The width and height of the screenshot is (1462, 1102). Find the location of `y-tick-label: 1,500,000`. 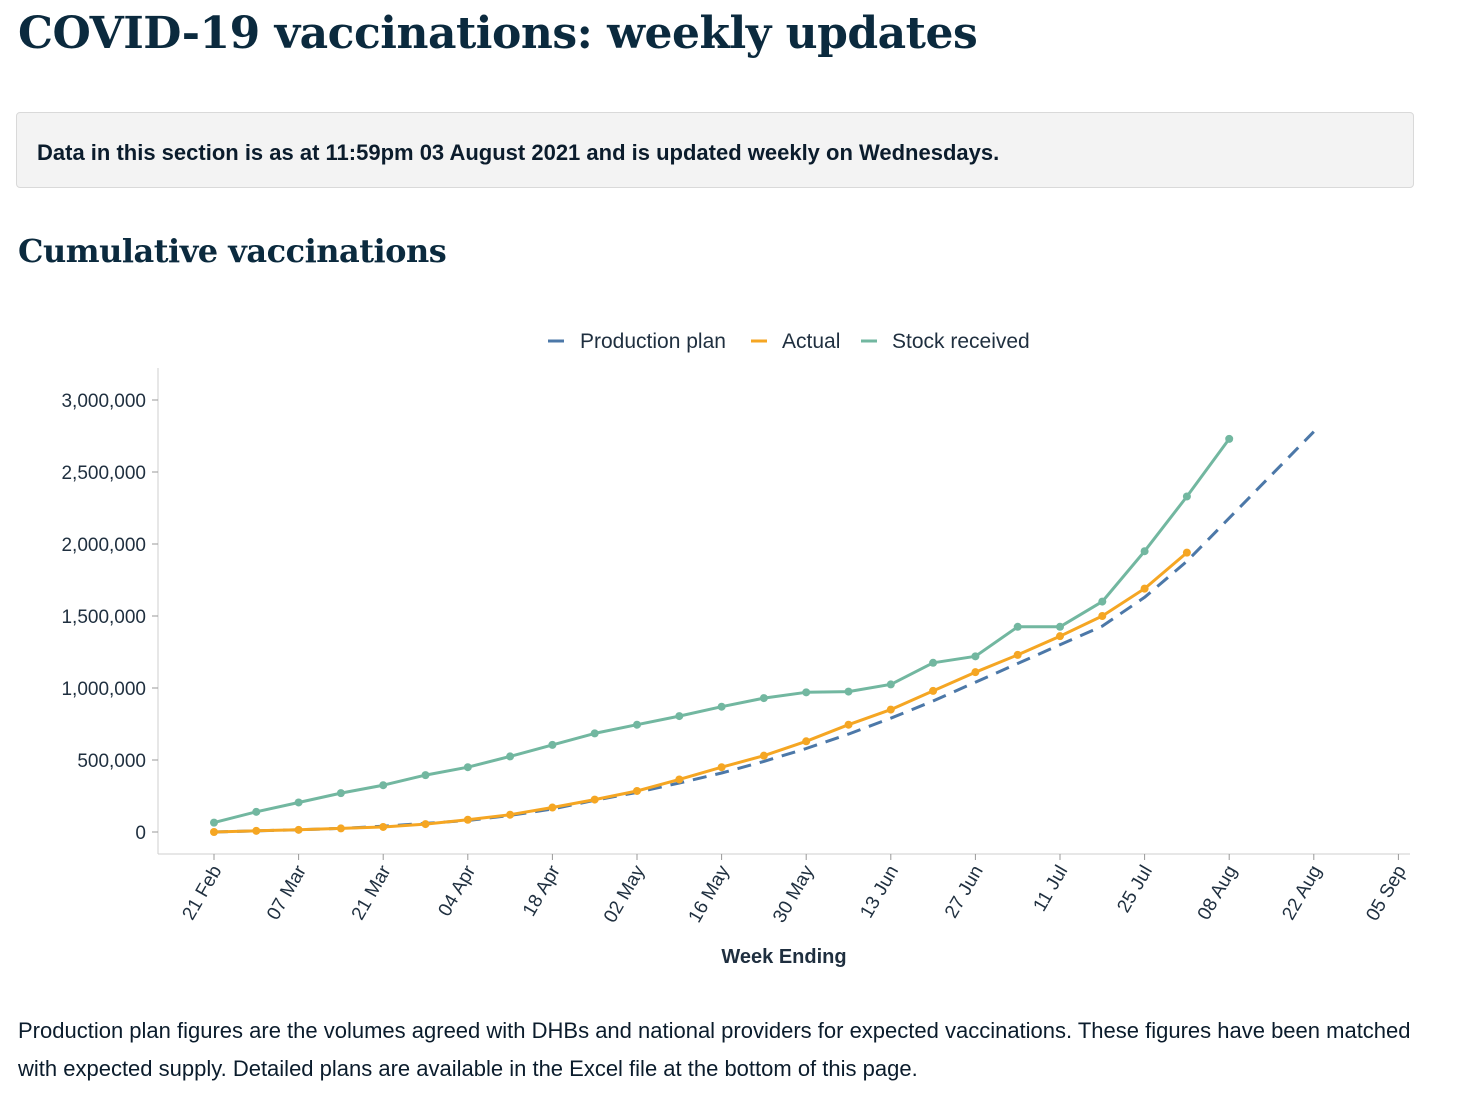

y-tick-label: 1,500,000 is located at coordinates (103, 617).